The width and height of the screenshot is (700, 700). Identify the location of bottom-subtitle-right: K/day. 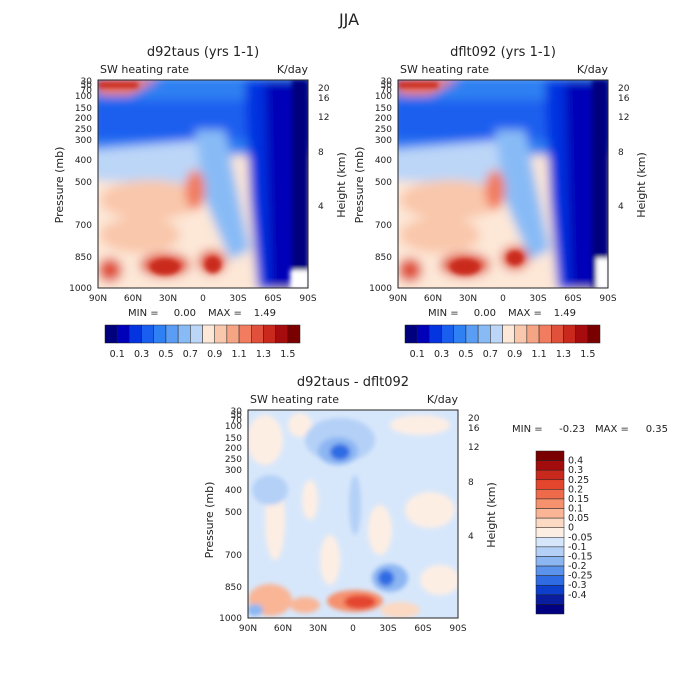
(443, 399).